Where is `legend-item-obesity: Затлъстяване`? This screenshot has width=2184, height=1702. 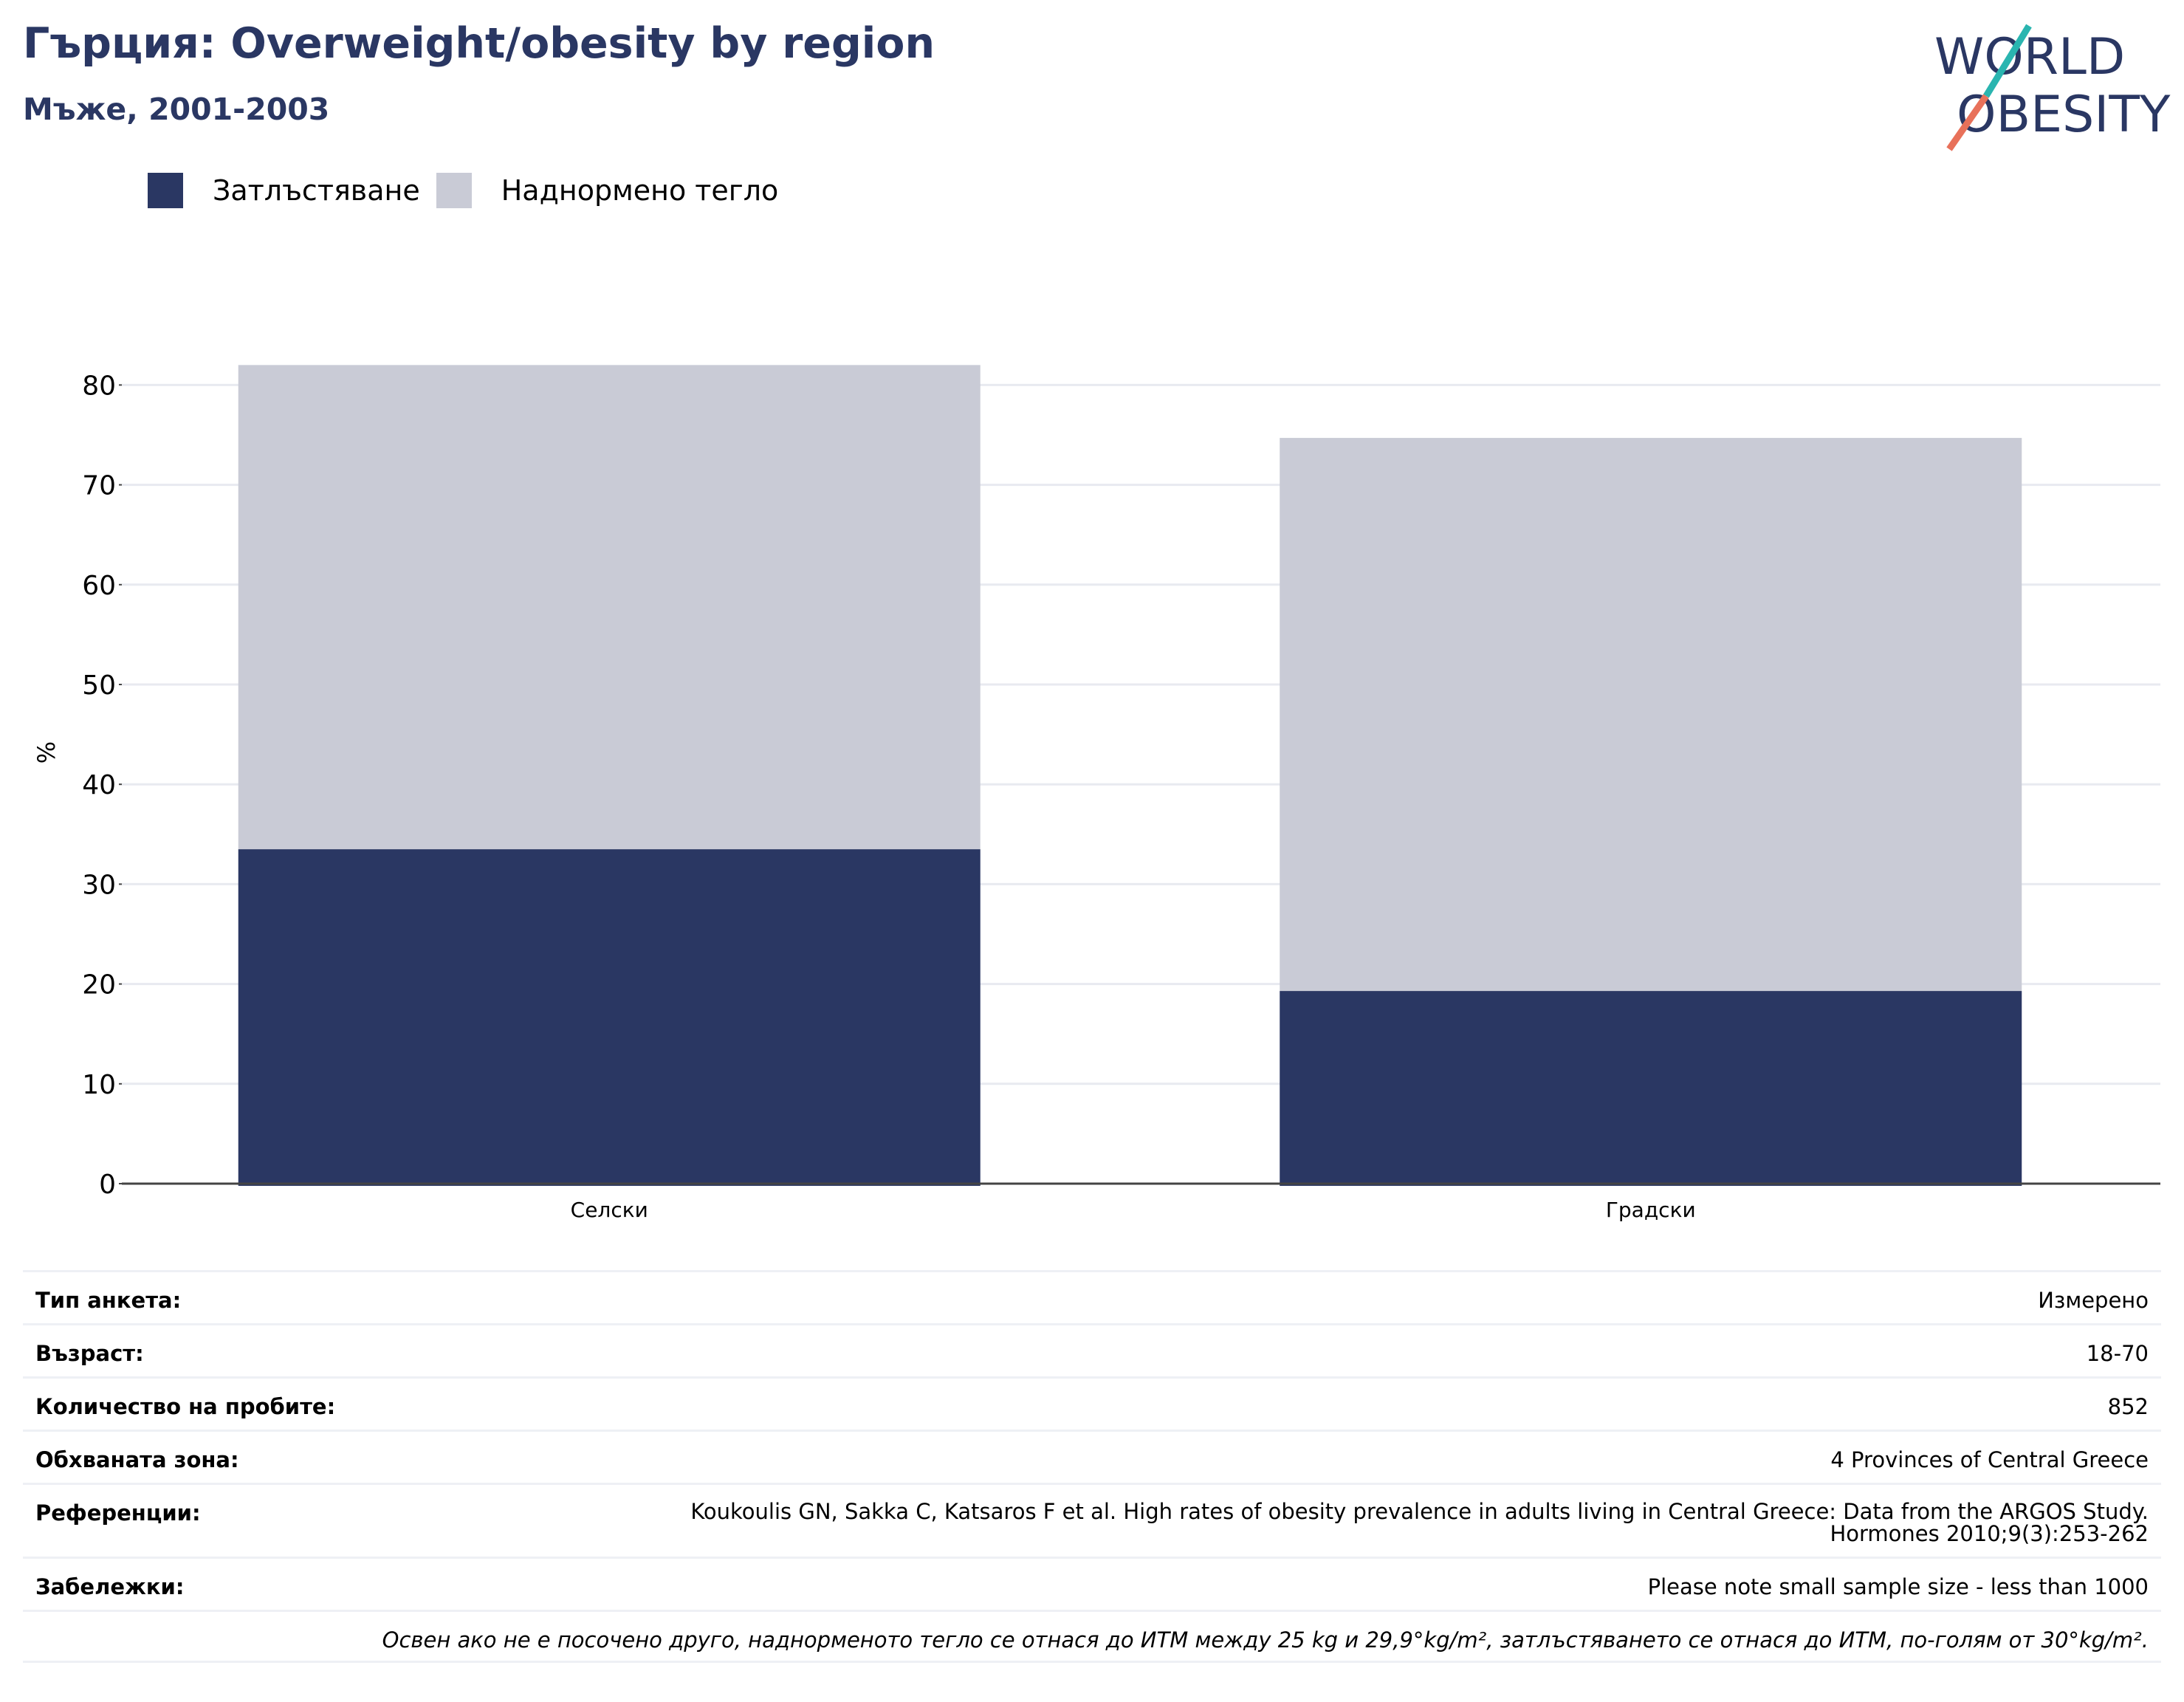
legend-item-obesity: Затлъстяване is located at coordinates (284, 190).